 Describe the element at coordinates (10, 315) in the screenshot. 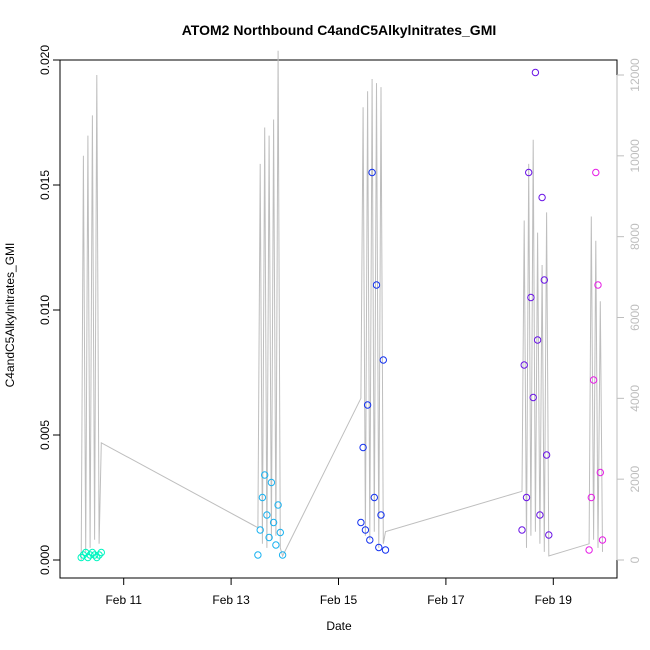

I see `y-axis-label: C4andC5Alkylnitrates_GMI` at that location.